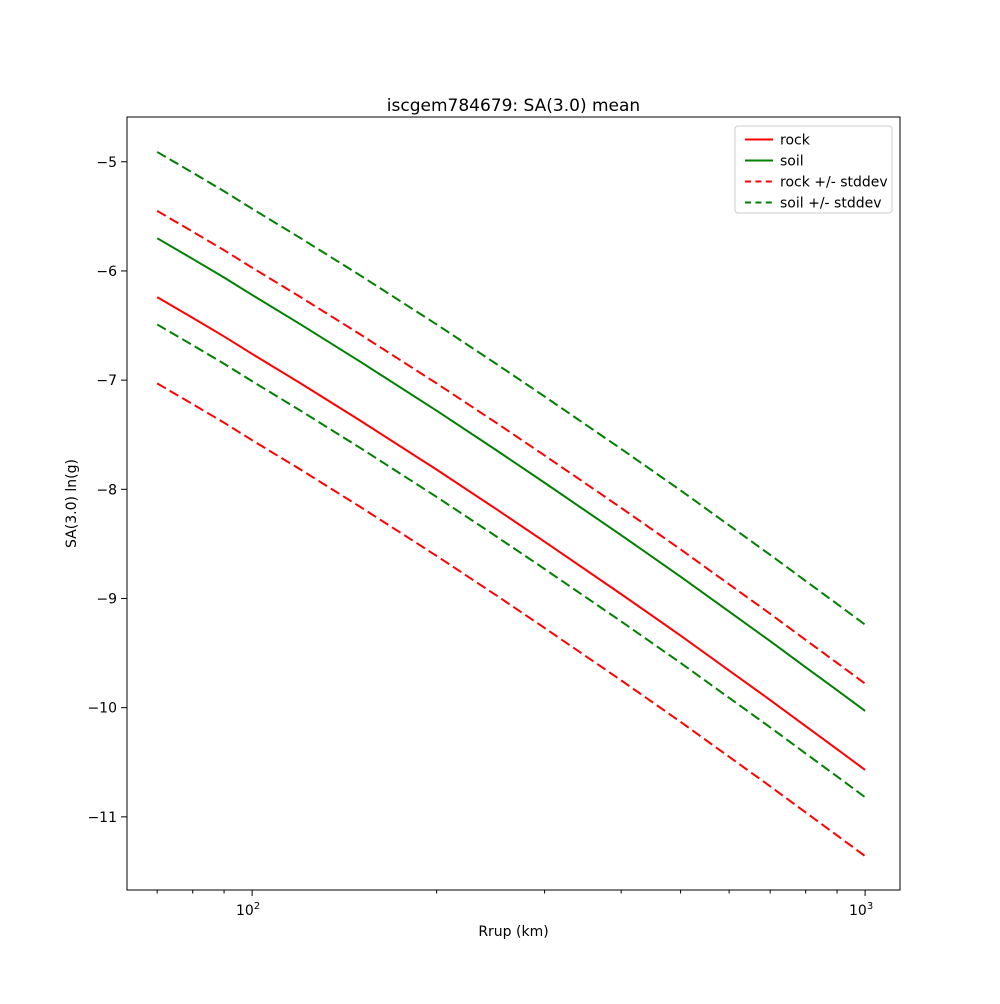 This screenshot has height=1004, width=1000. I want to click on x-axis: 102 103, so click(514, 904).